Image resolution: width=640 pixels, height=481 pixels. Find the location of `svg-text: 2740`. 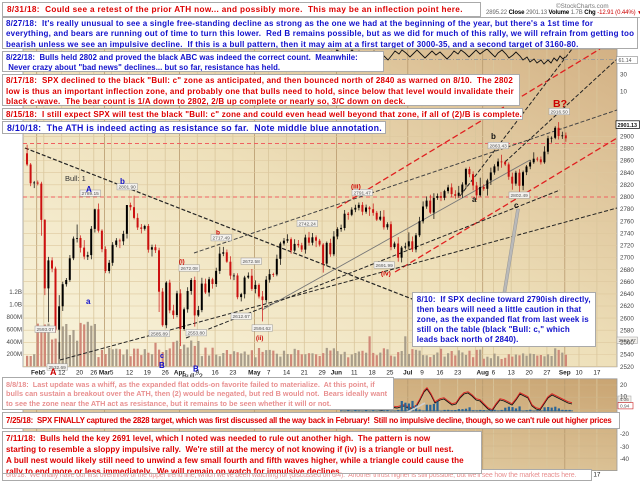

svg-text: 2740 is located at coordinates (627, 234).